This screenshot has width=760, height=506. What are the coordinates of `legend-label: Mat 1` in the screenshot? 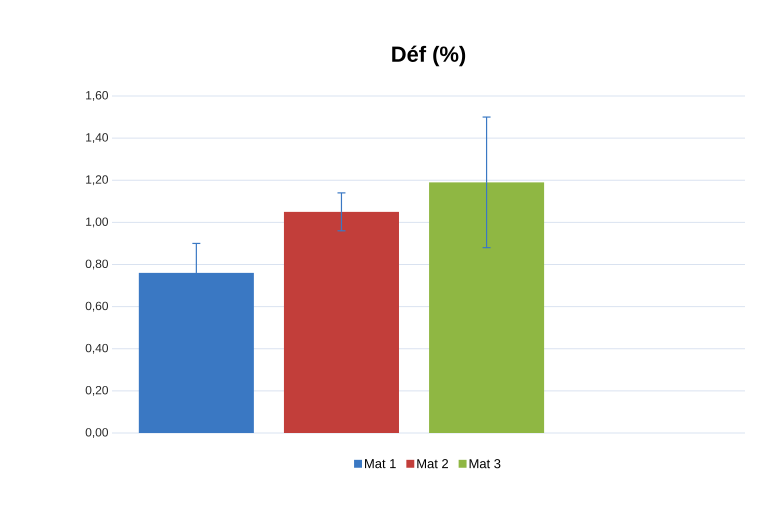 It's located at (380, 463).